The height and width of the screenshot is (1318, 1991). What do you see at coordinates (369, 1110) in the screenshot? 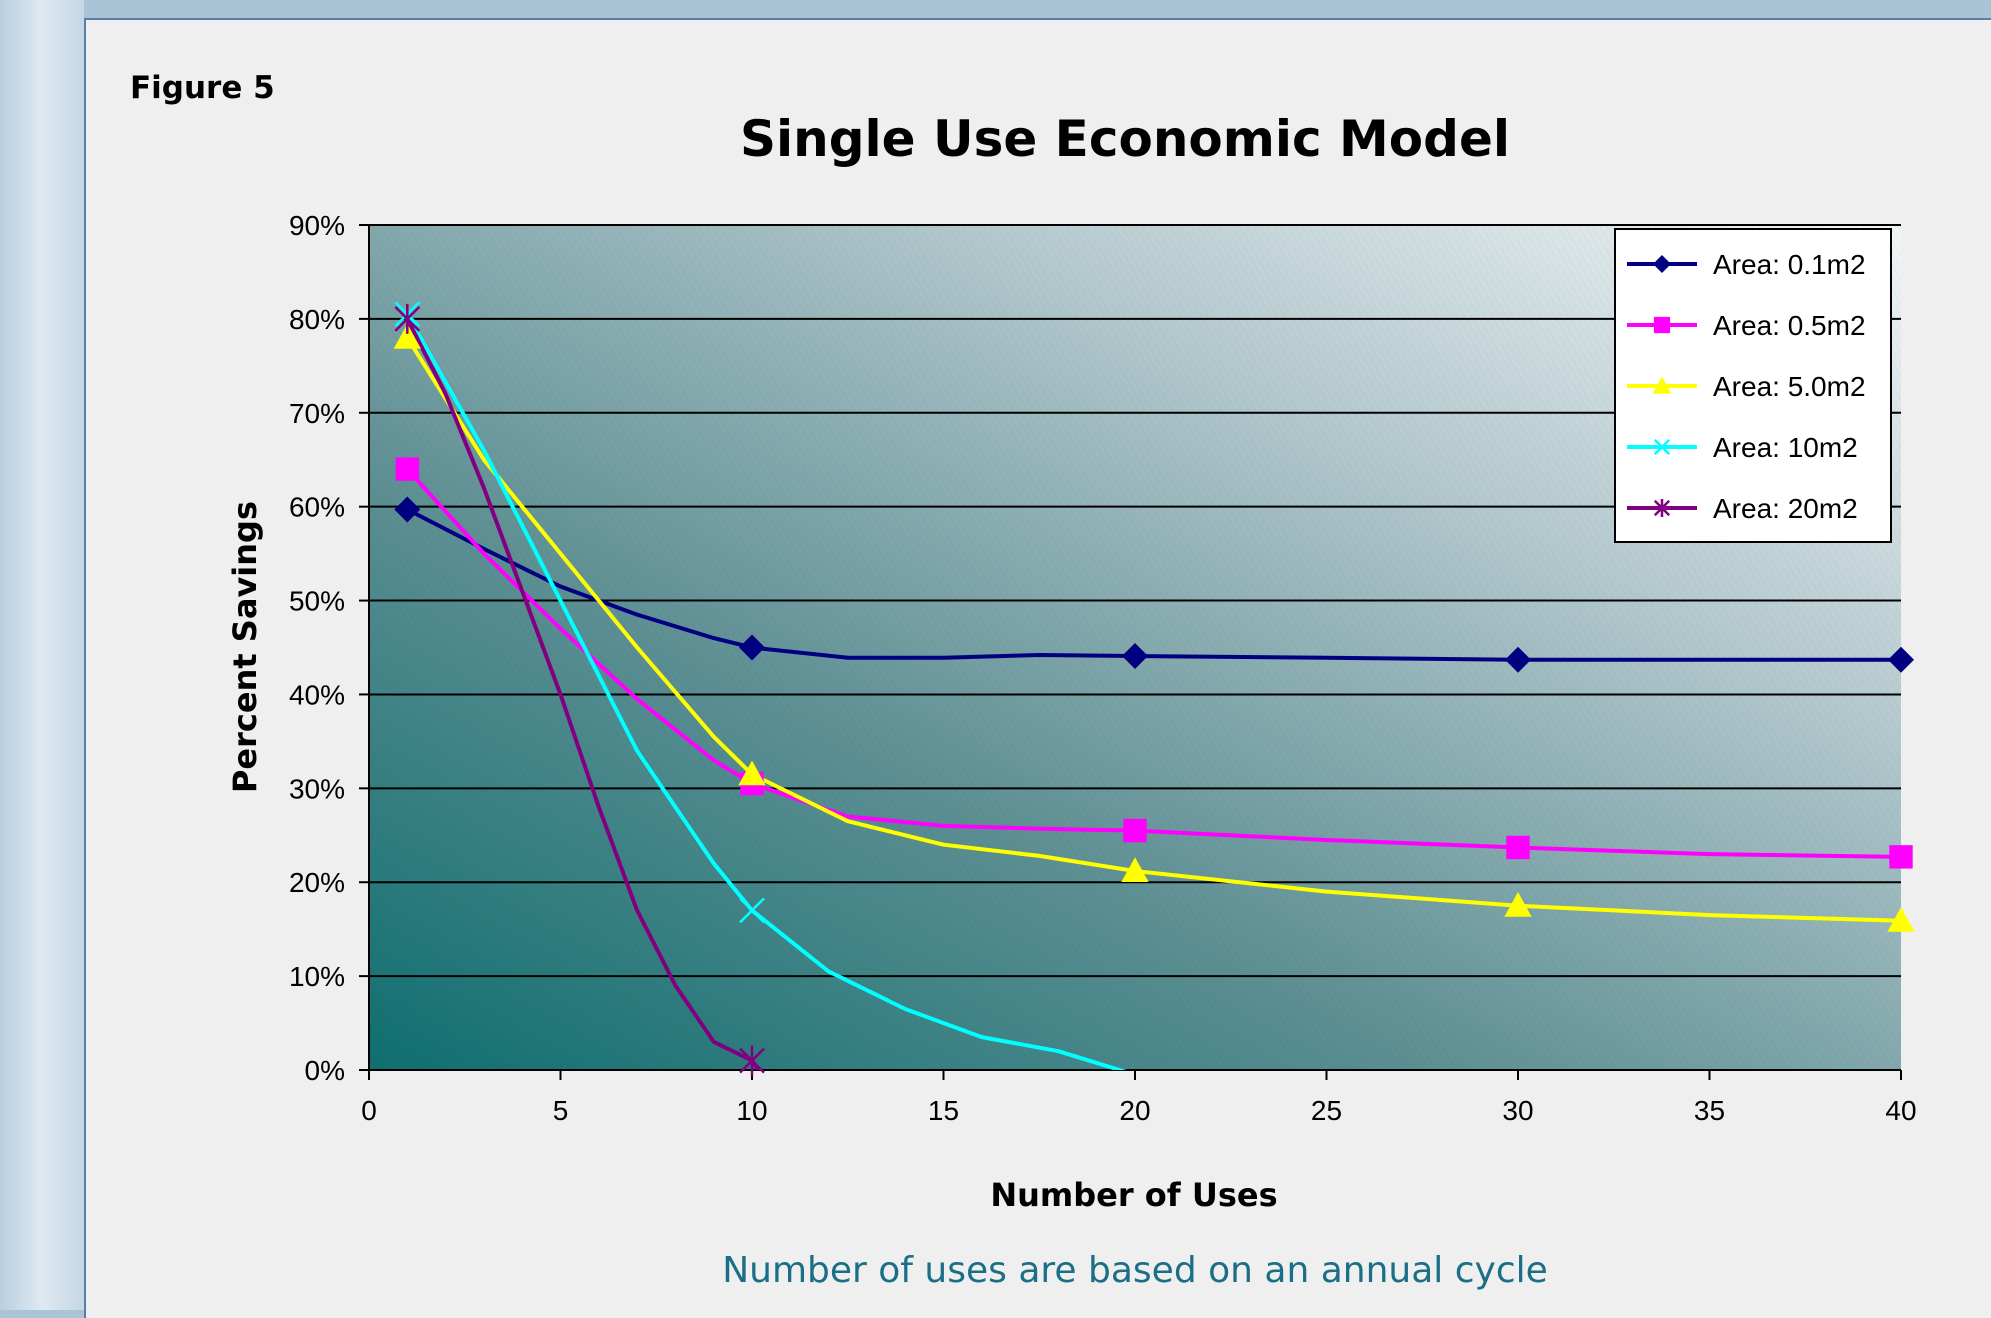
I see `x-tick-label: 0` at bounding box center [369, 1110].